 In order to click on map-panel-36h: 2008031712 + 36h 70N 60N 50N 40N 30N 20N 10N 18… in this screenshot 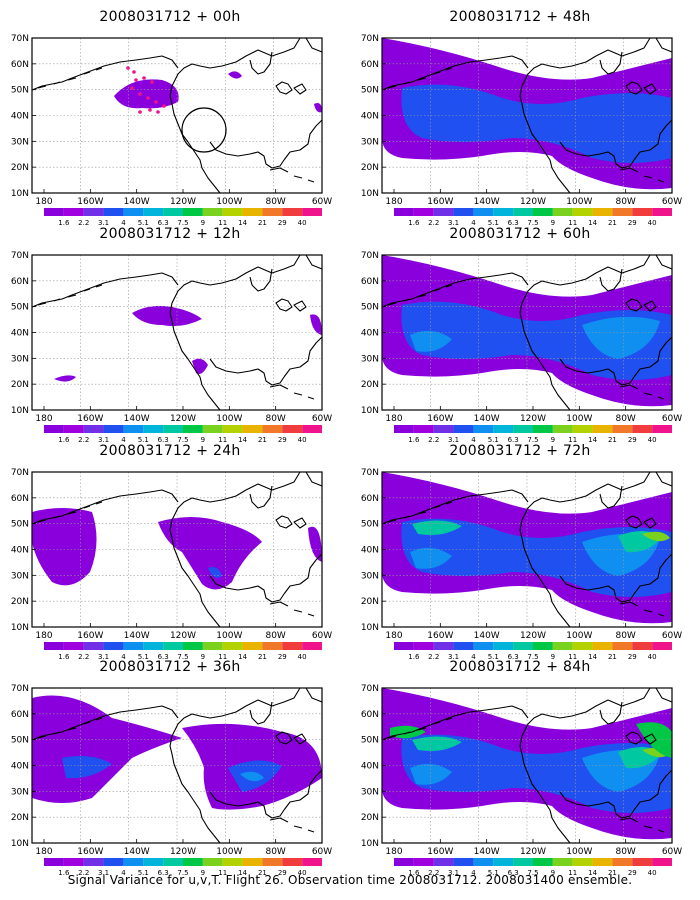, I will do `click(170, 766)`.